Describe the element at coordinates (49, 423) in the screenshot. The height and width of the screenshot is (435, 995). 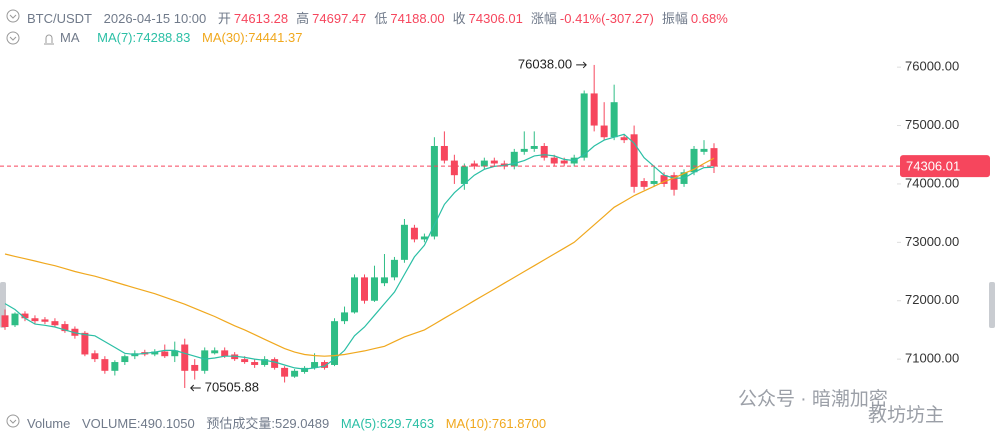
I see `volume-title: Volume` at that location.